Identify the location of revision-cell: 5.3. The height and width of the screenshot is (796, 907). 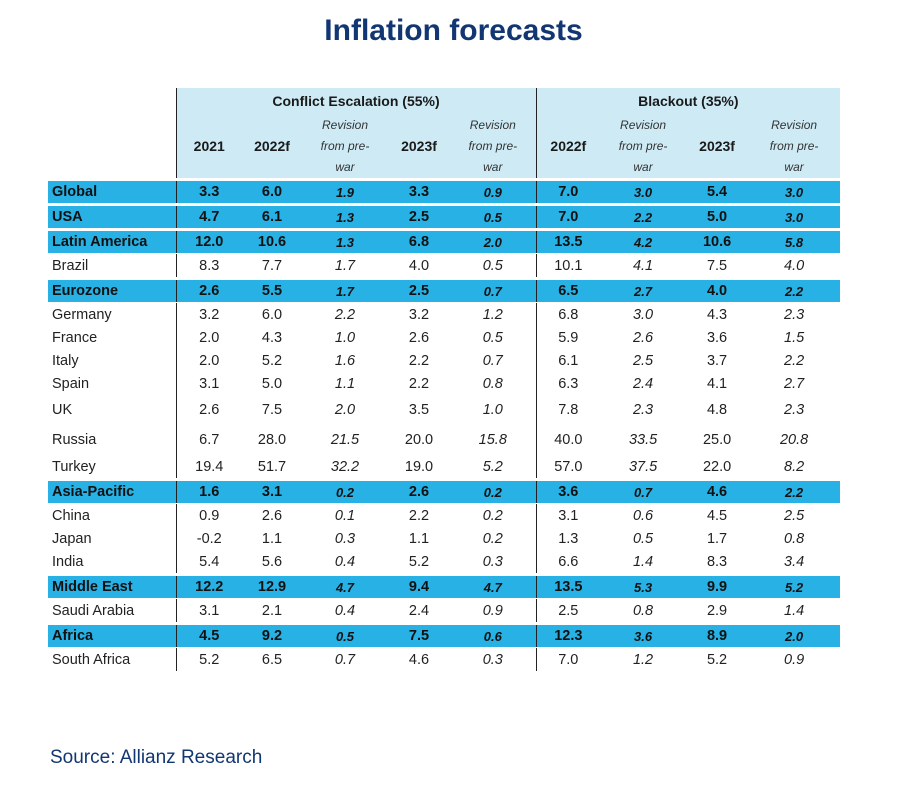
(643, 586).